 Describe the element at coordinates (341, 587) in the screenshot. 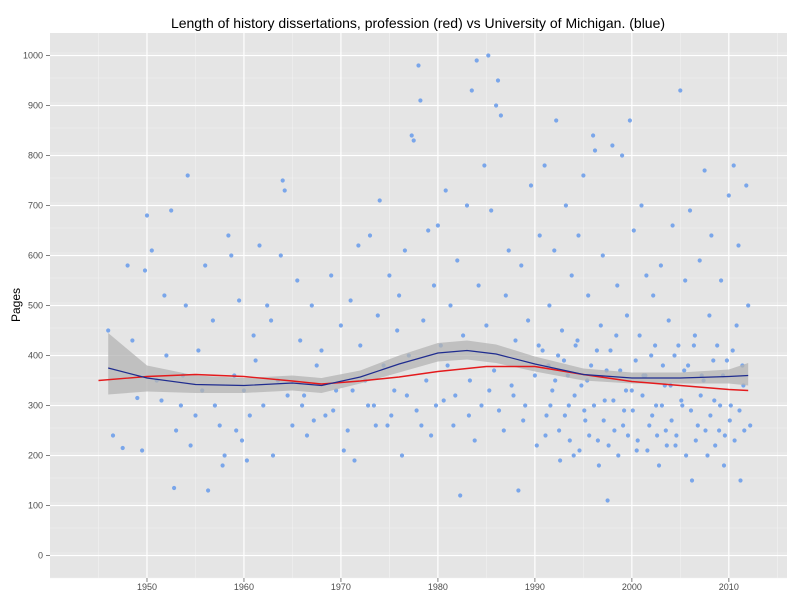

I see `x-tick-label: 1970` at that location.